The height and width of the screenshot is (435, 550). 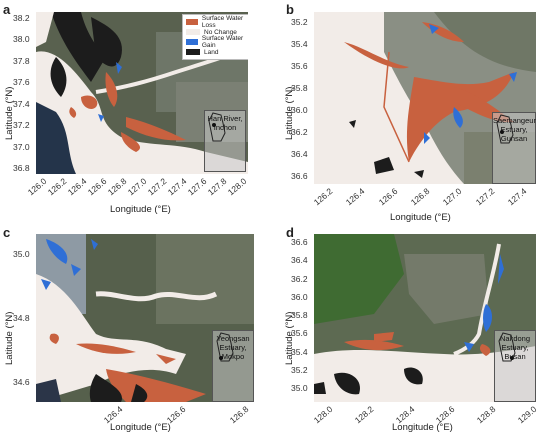 What do you see at coordinates (211, 52) in the screenshot?
I see `legend-label-land: Land` at bounding box center [211, 52].